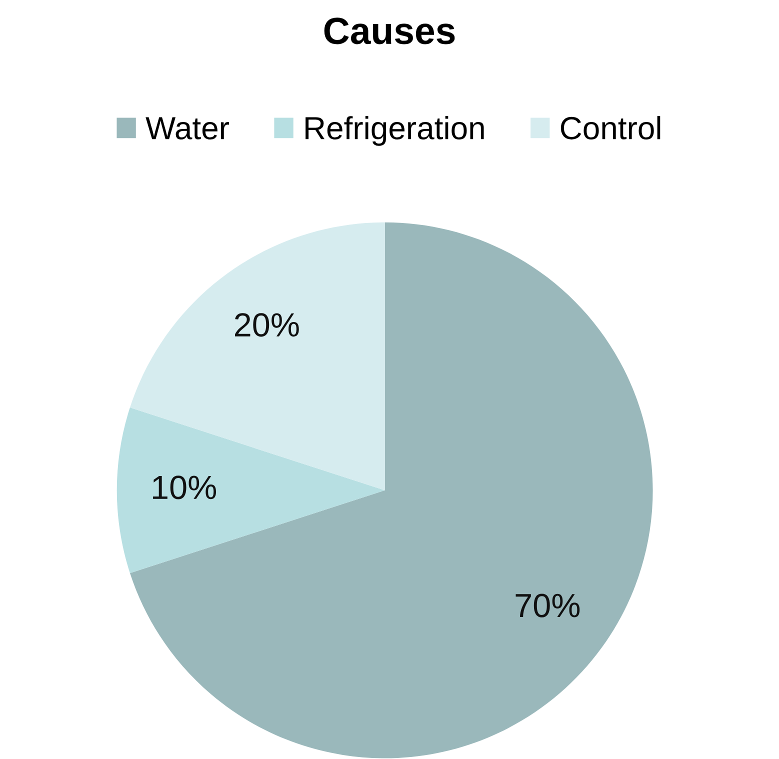 The width and height of the screenshot is (779, 759). What do you see at coordinates (548, 606) in the screenshot?
I see `data-label: 70%` at bounding box center [548, 606].